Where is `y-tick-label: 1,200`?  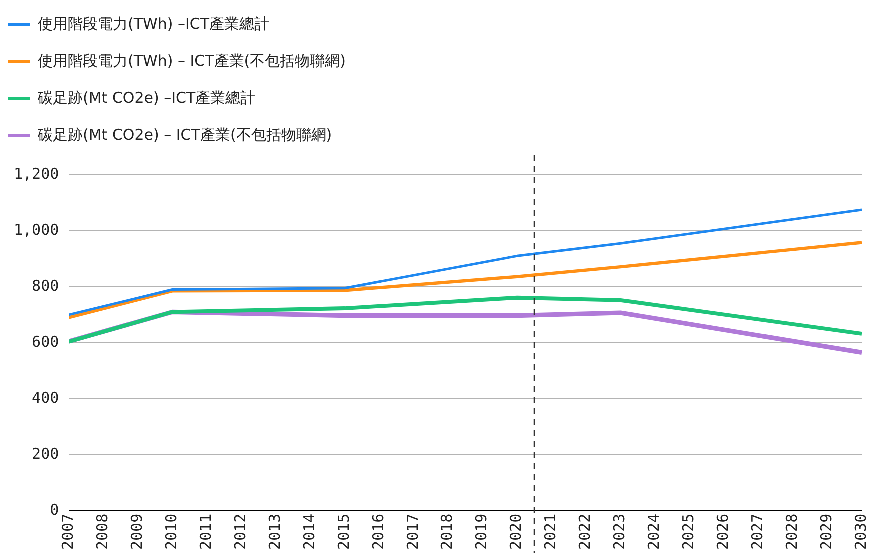
y-tick-label: 1,200 is located at coordinates (37, 173).